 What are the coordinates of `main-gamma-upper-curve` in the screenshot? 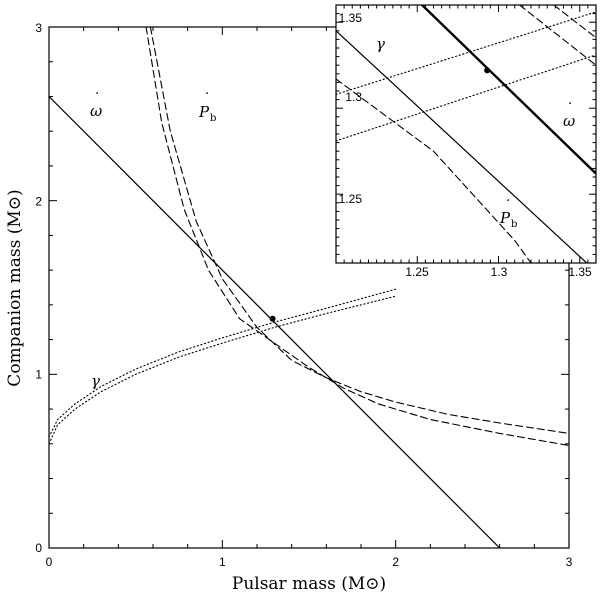 It's located at (223, 363).